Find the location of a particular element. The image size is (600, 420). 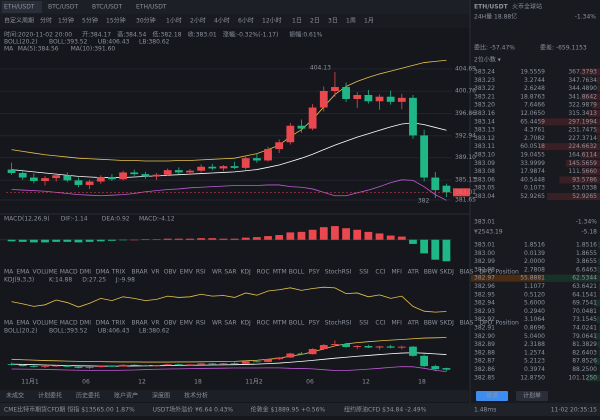

precision-select: 2位小数 ▾ is located at coordinates (487, 60).